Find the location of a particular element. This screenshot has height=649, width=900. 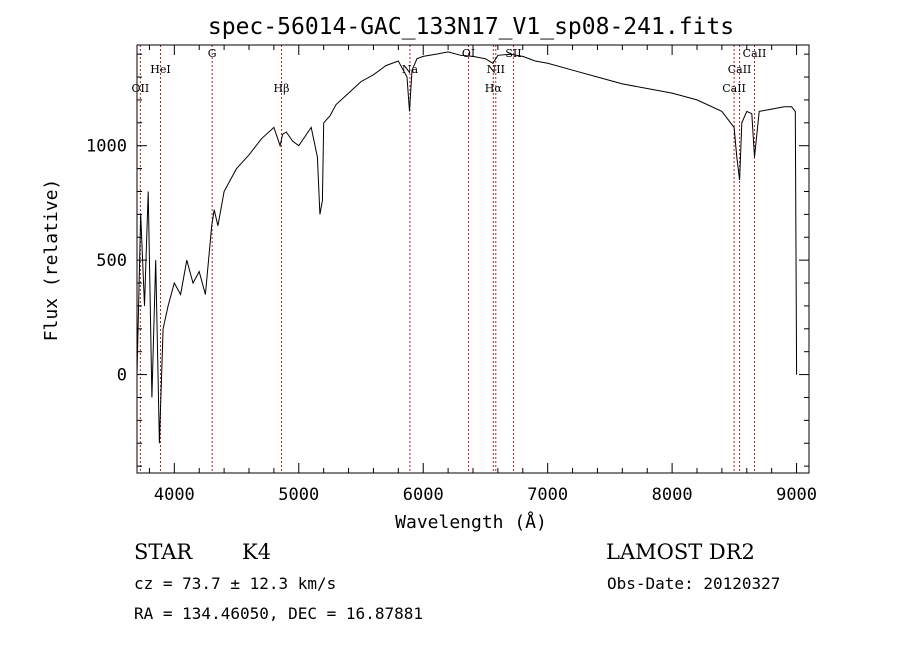

observation-date: Obs-Date: 20120327 is located at coordinates (693, 583).